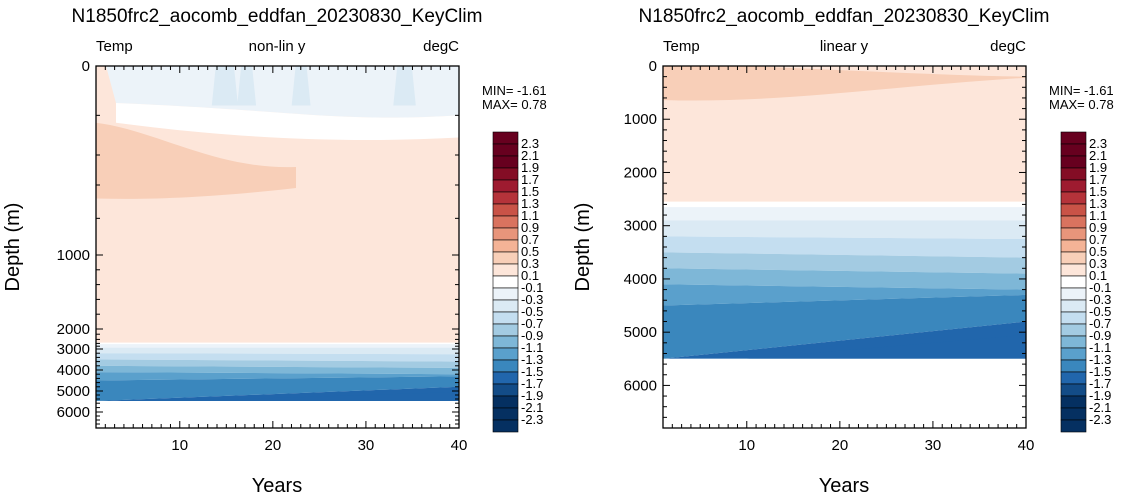  Describe the element at coordinates (73, 255) in the screenshot. I see `y-tick-label: 1000` at that location.